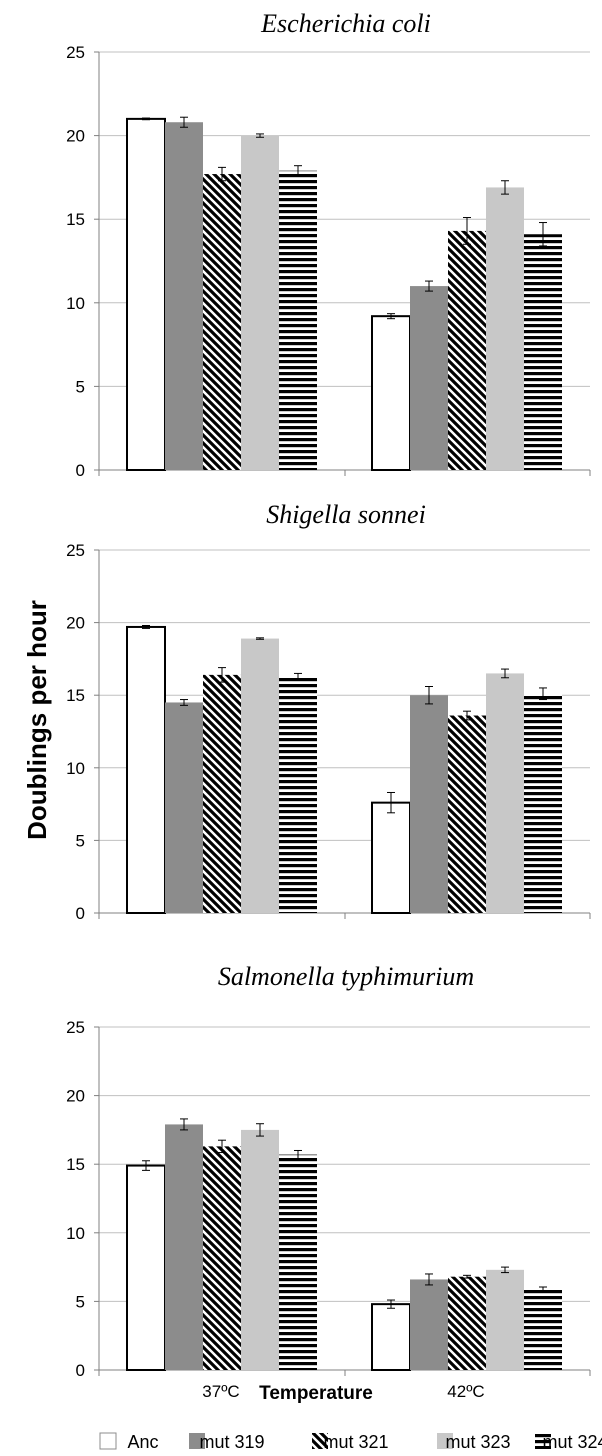 This screenshot has width=602, height=1456. Describe the element at coordinates (355, 1442) in the screenshot. I see `legend-label: mut 321` at that location.